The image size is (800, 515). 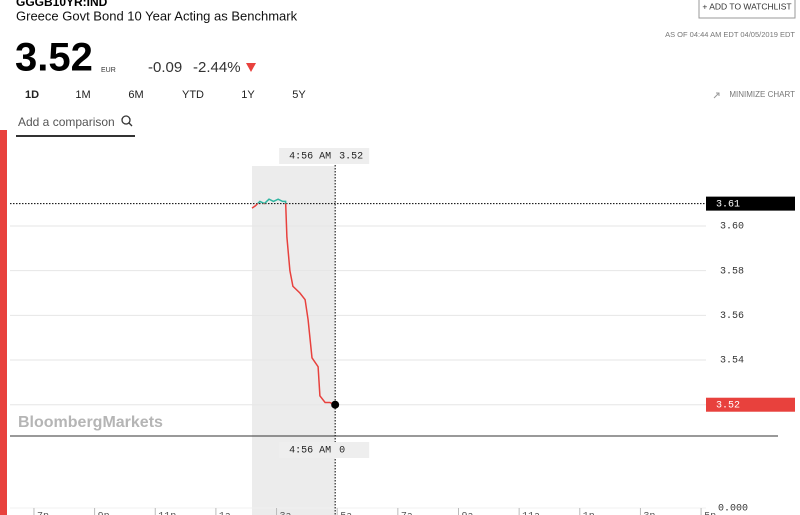 What do you see at coordinates (732, 227) in the screenshot?
I see `y-tick-label: 3.60` at bounding box center [732, 227].